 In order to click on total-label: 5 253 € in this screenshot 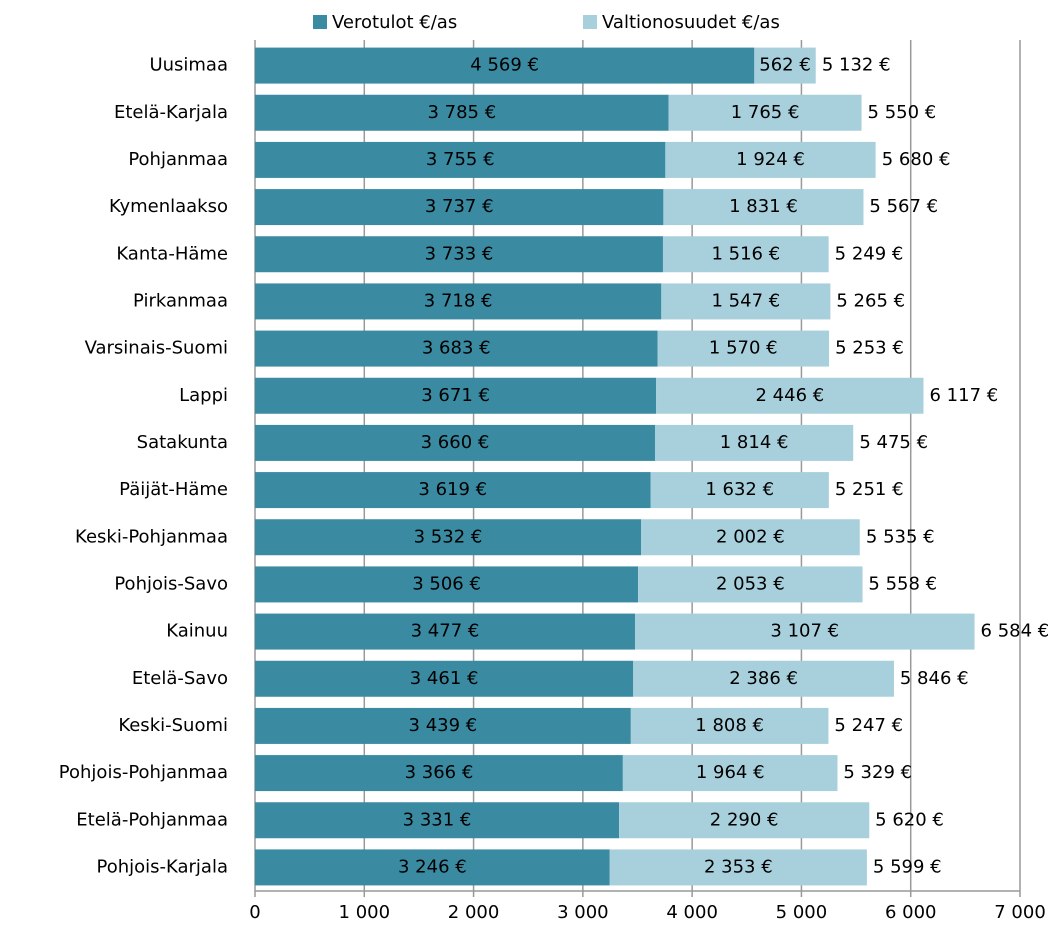, I will do `click(869, 348)`.